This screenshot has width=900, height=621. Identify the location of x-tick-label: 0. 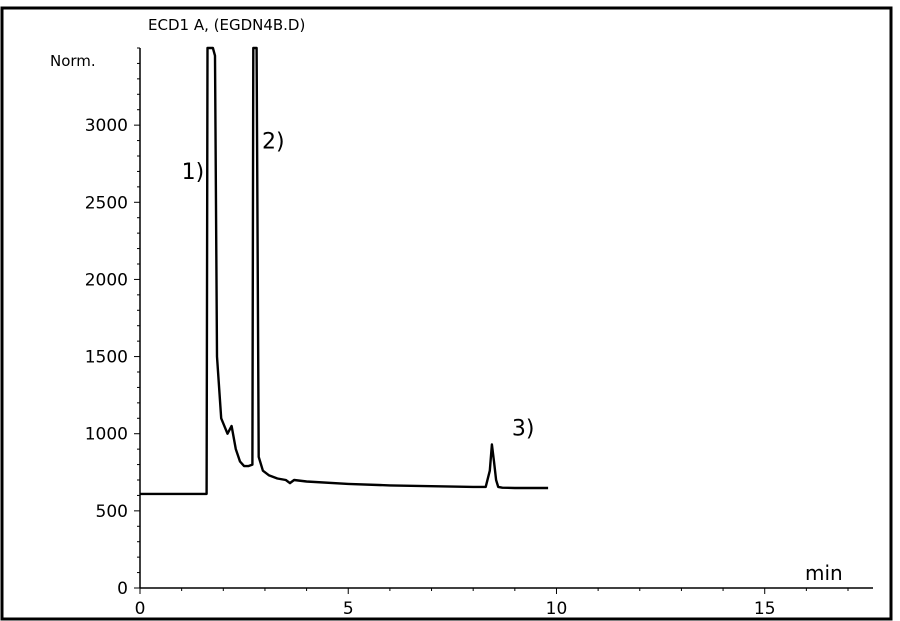
(140, 609).